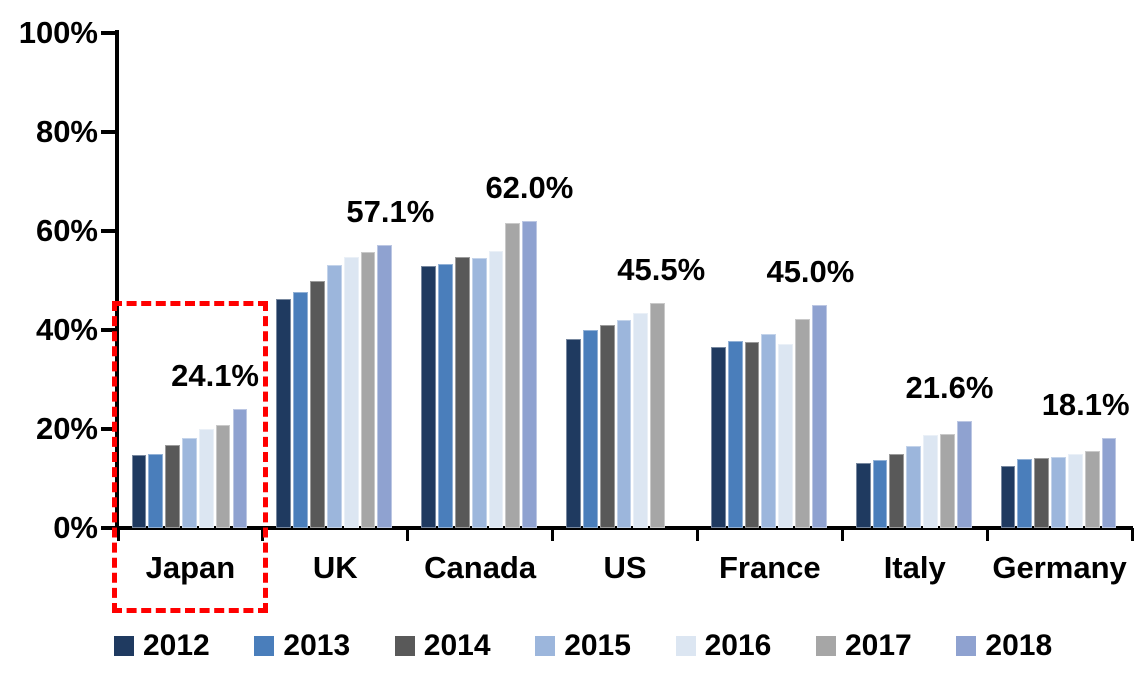 The width and height of the screenshot is (1142, 683). What do you see at coordinates (1085, 405) in the screenshot?
I see `data-label-germany: 18.1%` at bounding box center [1085, 405].